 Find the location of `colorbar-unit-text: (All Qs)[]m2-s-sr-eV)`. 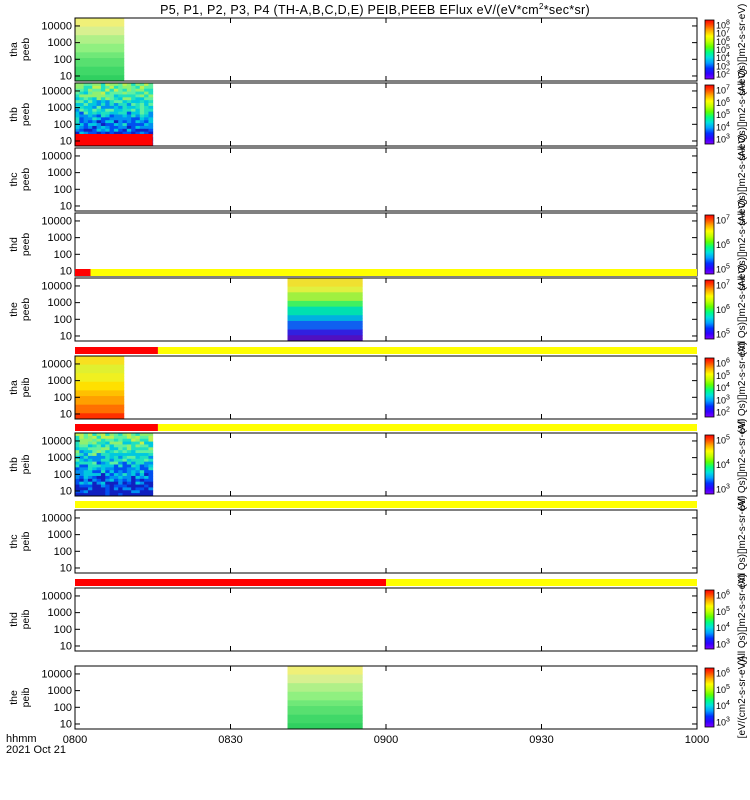

colorbar-unit-text: (All Qs)[]m2-s-sr-eV) is located at coordinates (742, 180).